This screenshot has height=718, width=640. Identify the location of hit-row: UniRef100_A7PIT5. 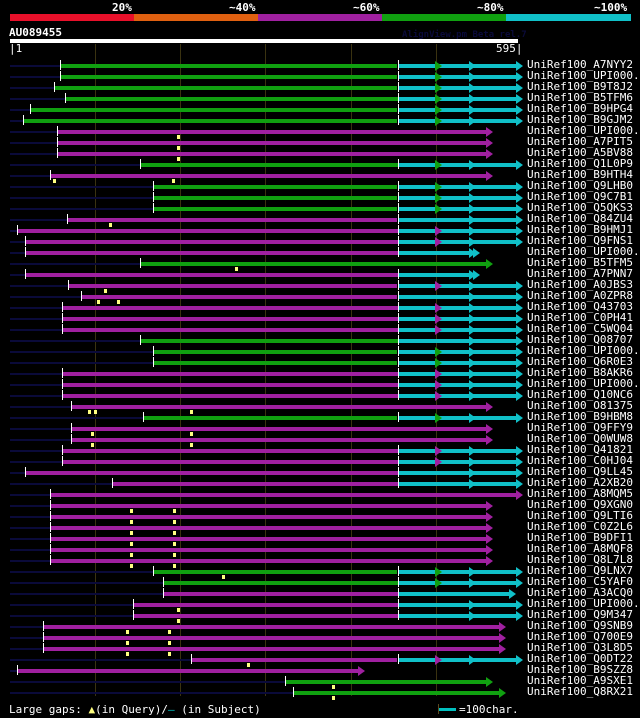
(320, 142).